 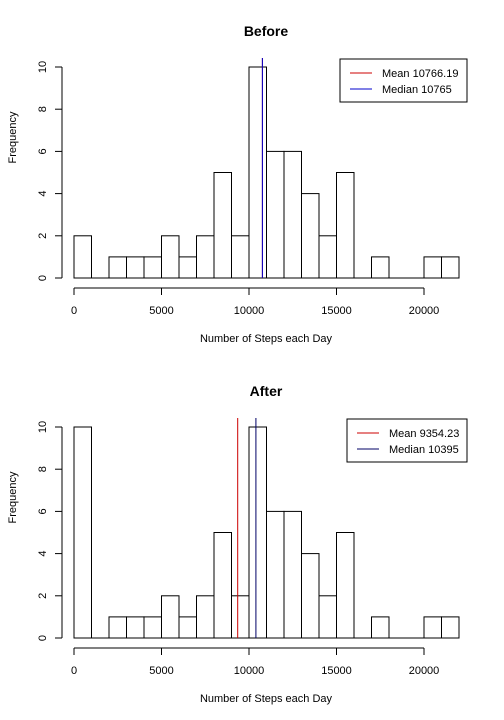 I want to click on legend-entry: Median 10395, so click(x=424, y=450).